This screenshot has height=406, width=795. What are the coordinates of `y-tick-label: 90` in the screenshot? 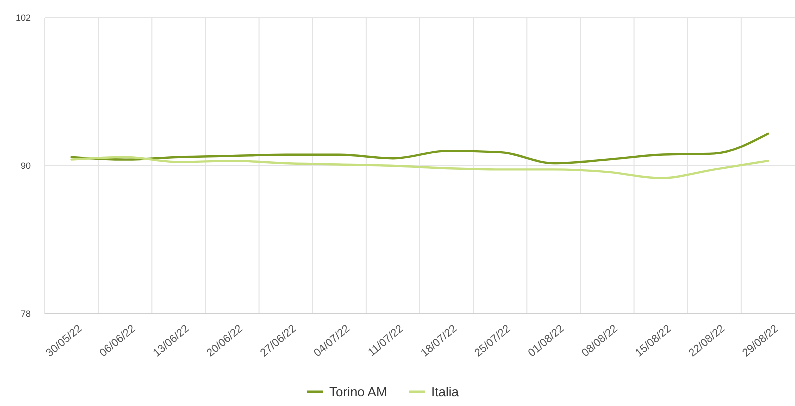 It's located at (25, 166).